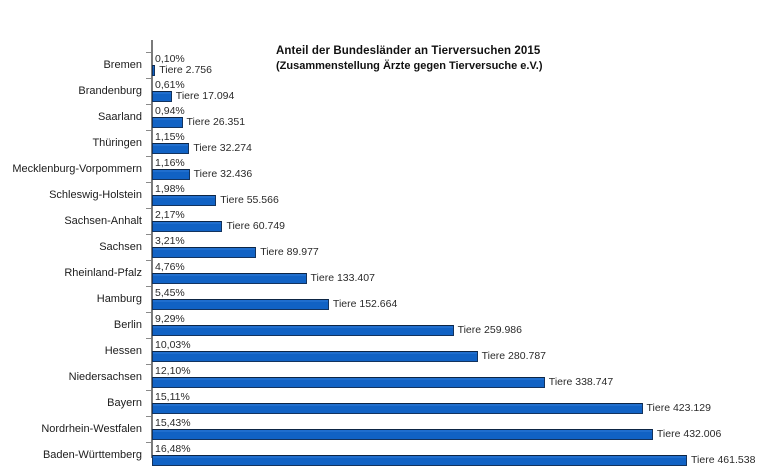 The width and height of the screenshot is (760, 475). Describe the element at coordinates (170, 59) in the screenshot. I see `percent-label: 0,10%` at that location.